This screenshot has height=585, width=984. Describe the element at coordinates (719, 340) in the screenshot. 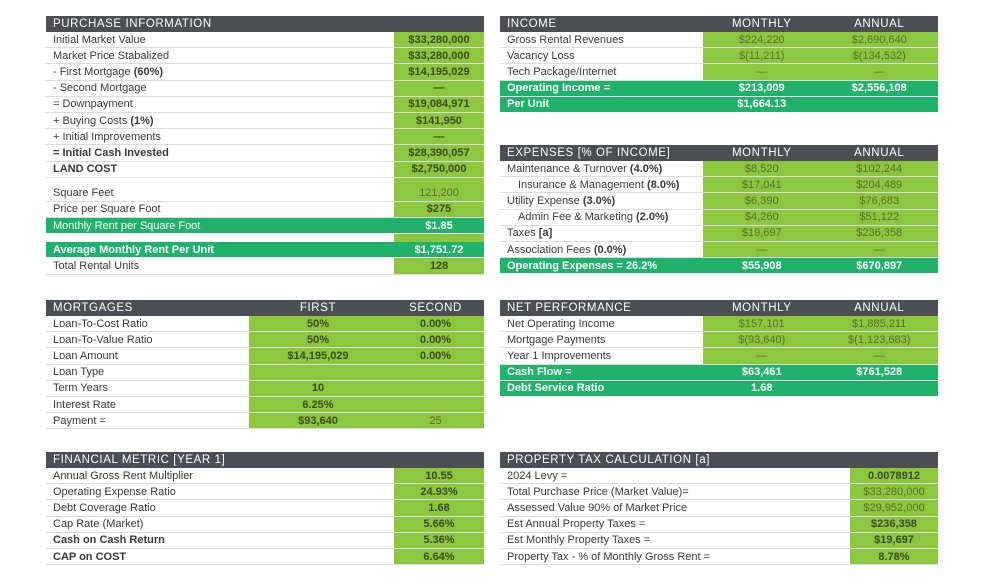

I see `table-row: Mortgage Payments $(93,640) $(1,123,683)` at that location.